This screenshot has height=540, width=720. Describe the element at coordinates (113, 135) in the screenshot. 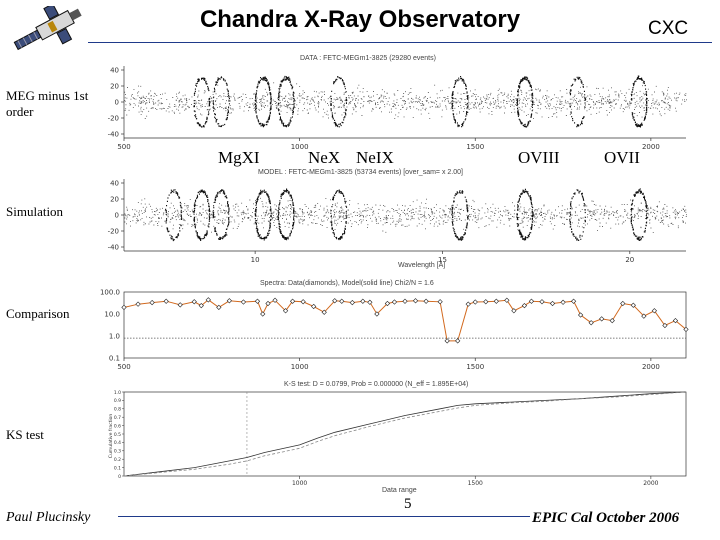

I see `y-tick-label: -40` at that location.